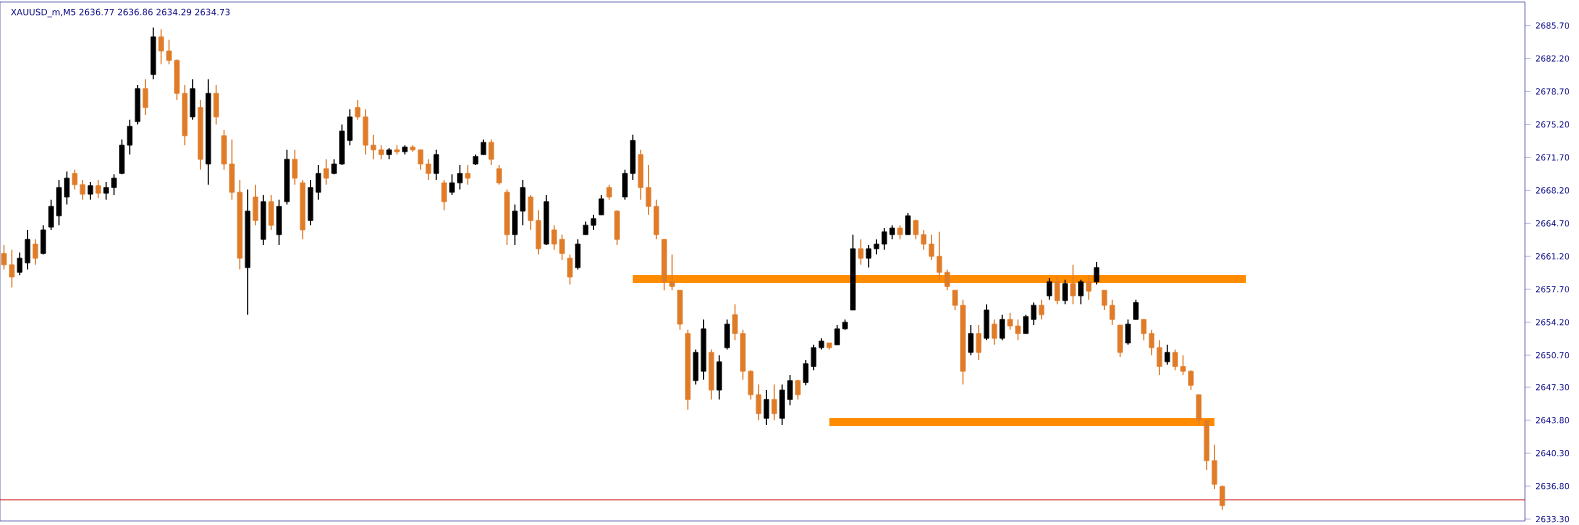  What do you see at coordinates (1552, 486) in the screenshot?
I see `y-tick-label: 2636.80` at bounding box center [1552, 486].